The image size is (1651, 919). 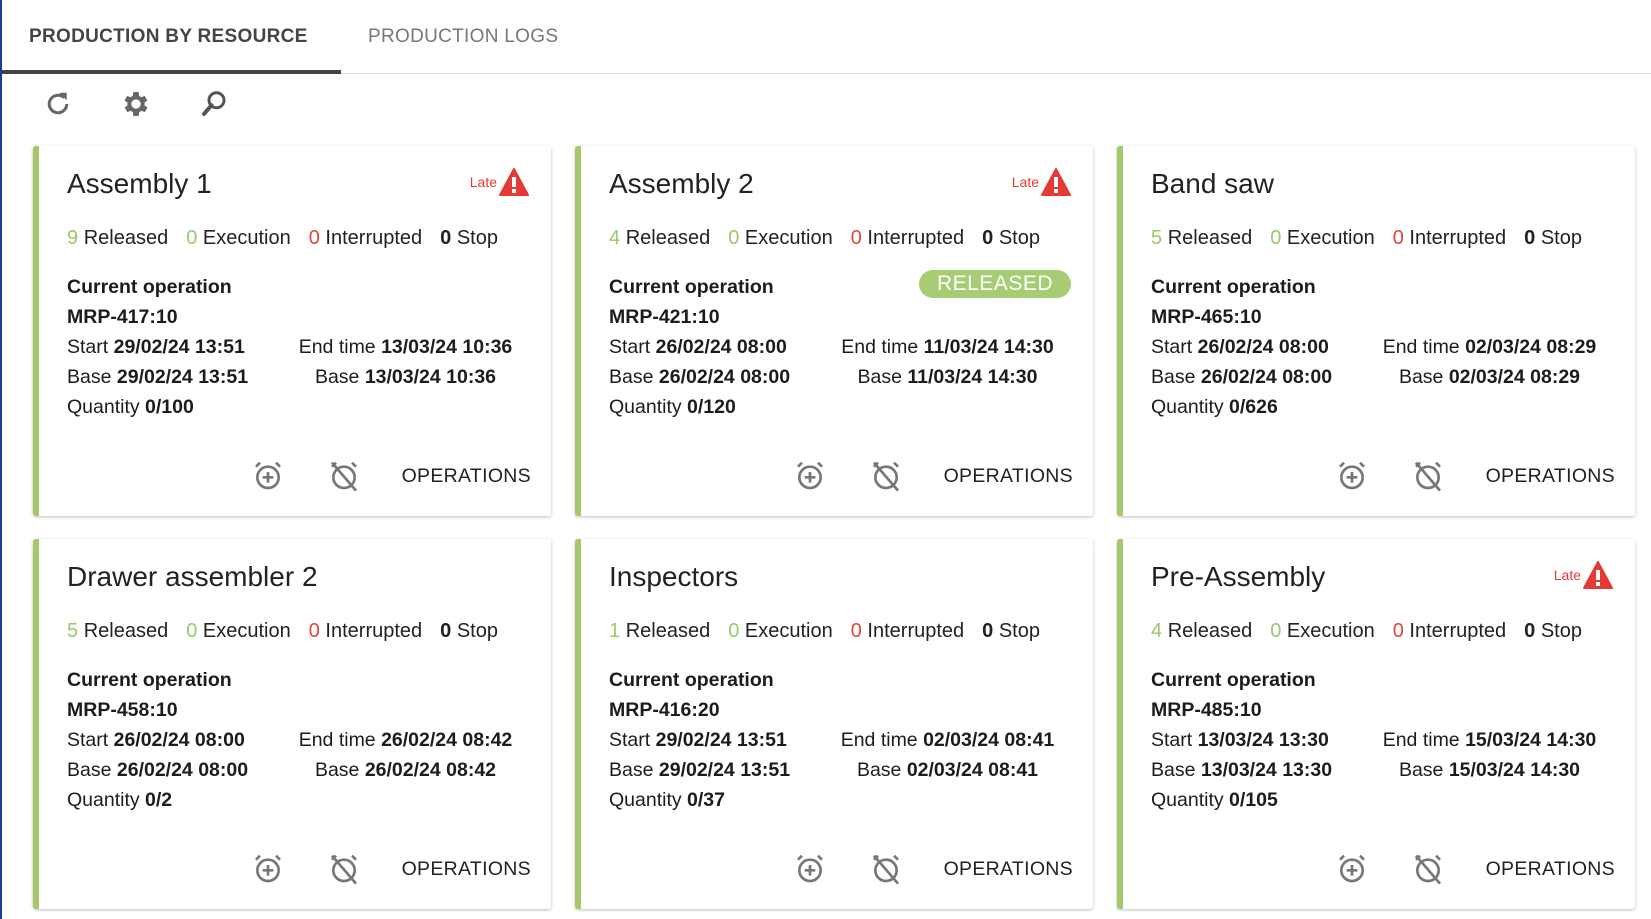 What do you see at coordinates (947, 770) in the screenshot?
I see `base-end: Base 02/03/24 08:41` at bounding box center [947, 770].